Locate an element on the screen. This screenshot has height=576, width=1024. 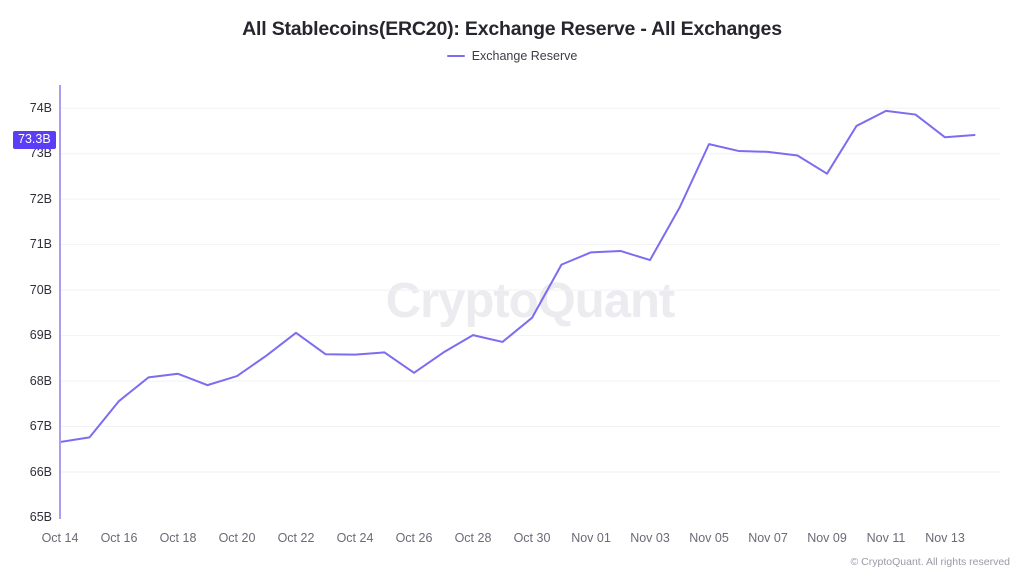
legend-item-exchange-reserve: Exchange Reserve is located at coordinates (512, 56).